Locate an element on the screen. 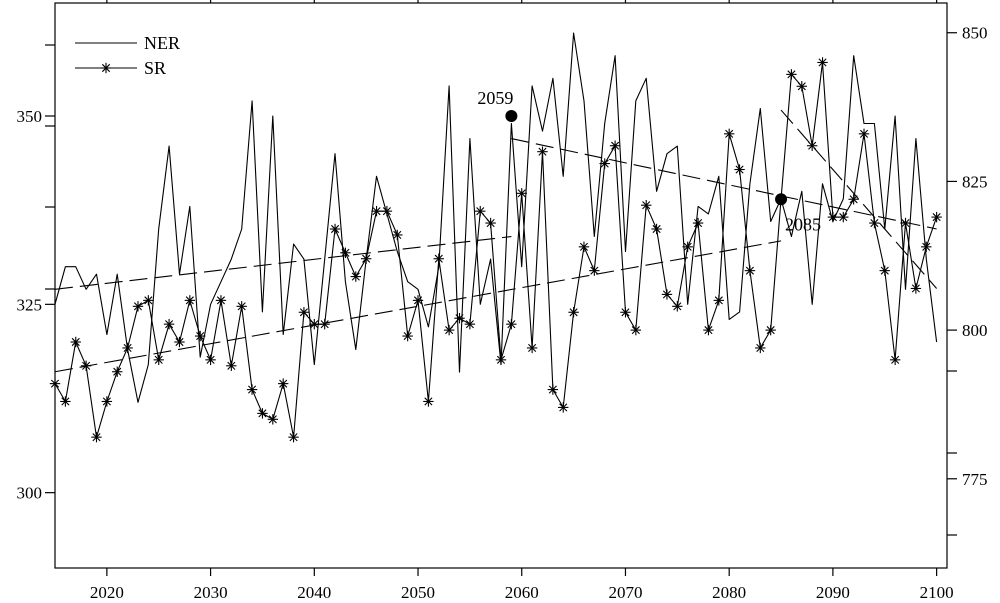 Image resolution: width=1000 pixels, height=603 pixels. annotation-label-2085: 2085 is located at coordinates (803, 224).